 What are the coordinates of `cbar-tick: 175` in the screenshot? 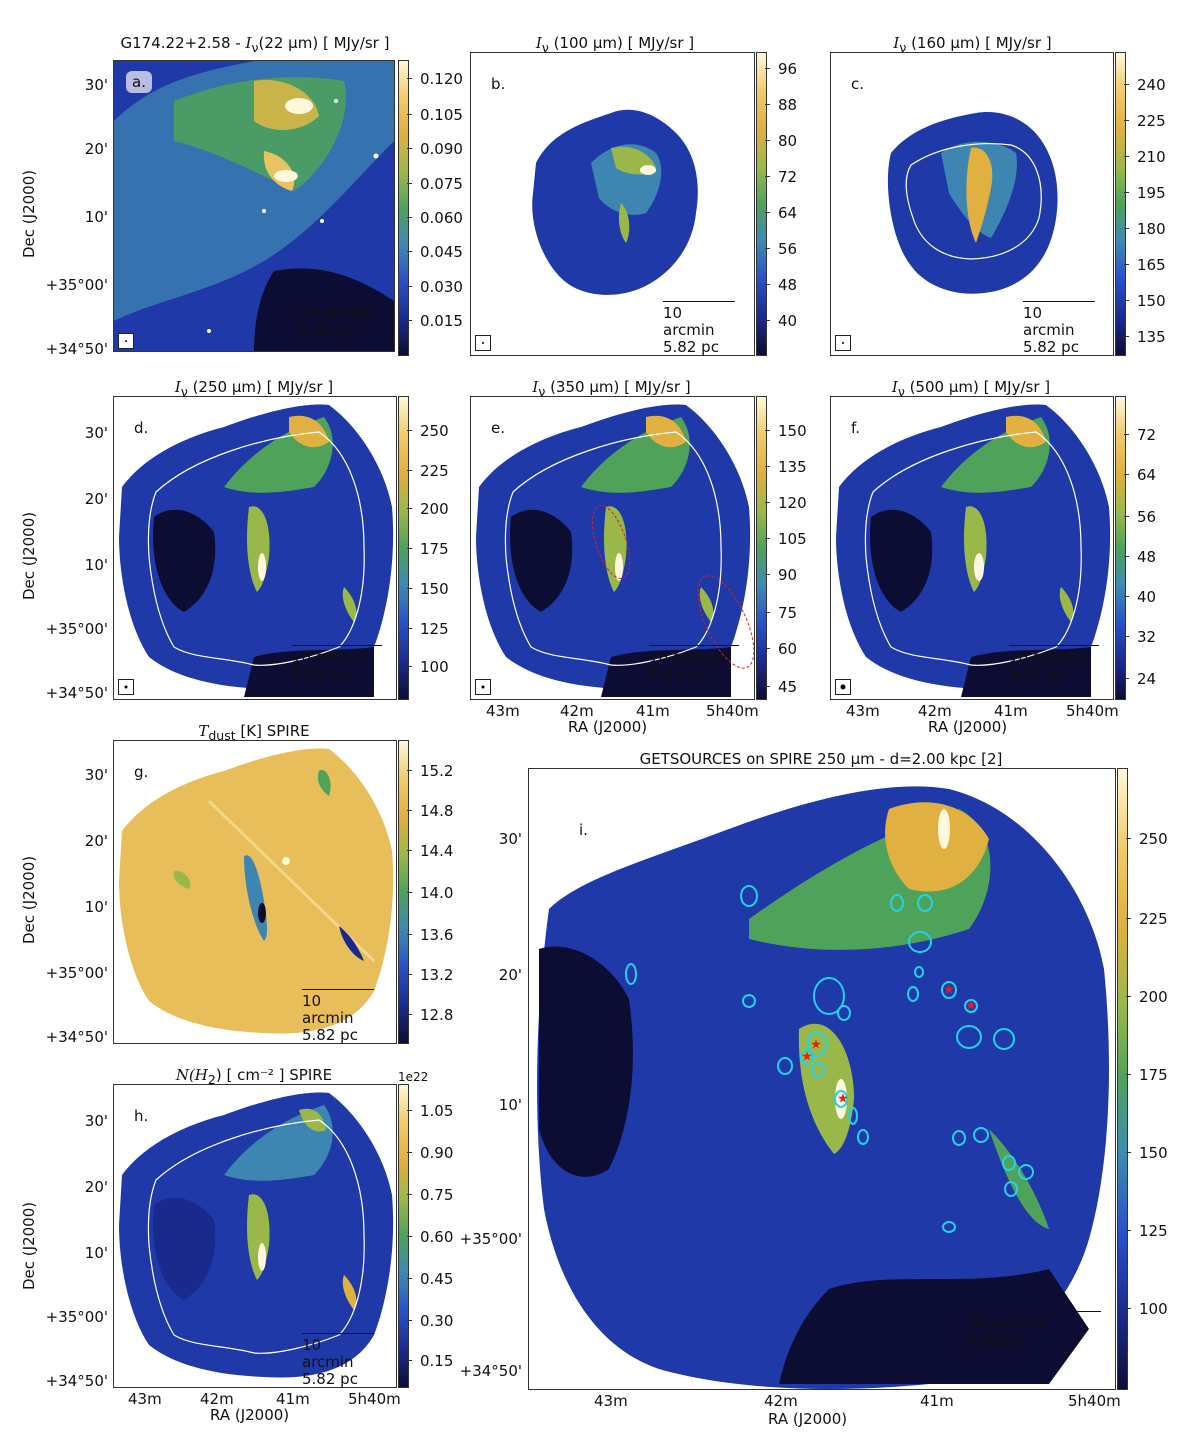 It's located at (428, 549).